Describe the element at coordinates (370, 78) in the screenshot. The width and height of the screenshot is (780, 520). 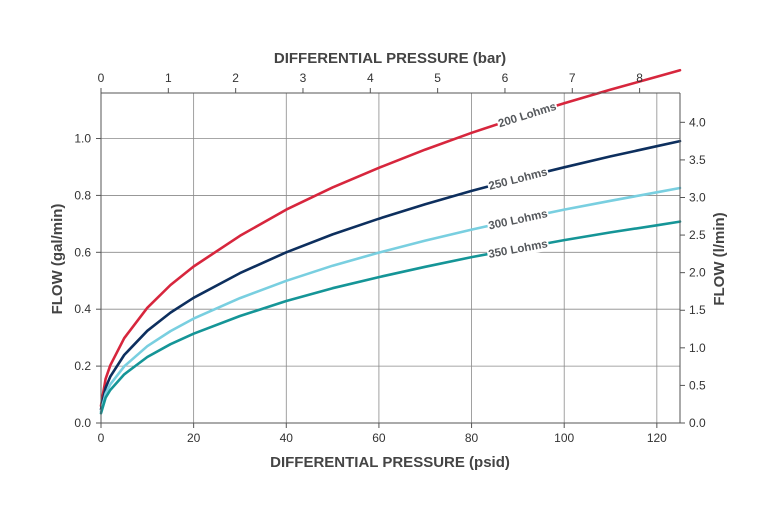
I see `top-tick-label: 4` at that location.